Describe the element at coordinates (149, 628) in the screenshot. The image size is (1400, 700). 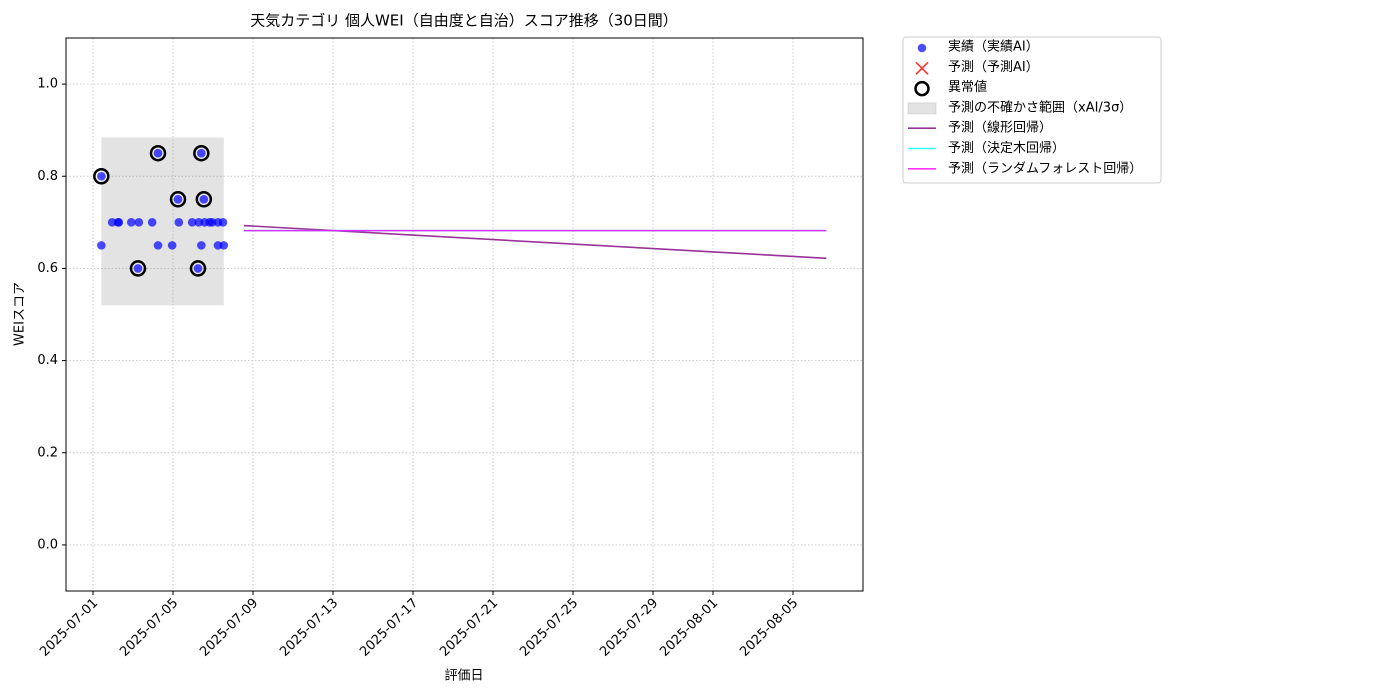
I see `x-tick-label: 2025-07-05` at that location.